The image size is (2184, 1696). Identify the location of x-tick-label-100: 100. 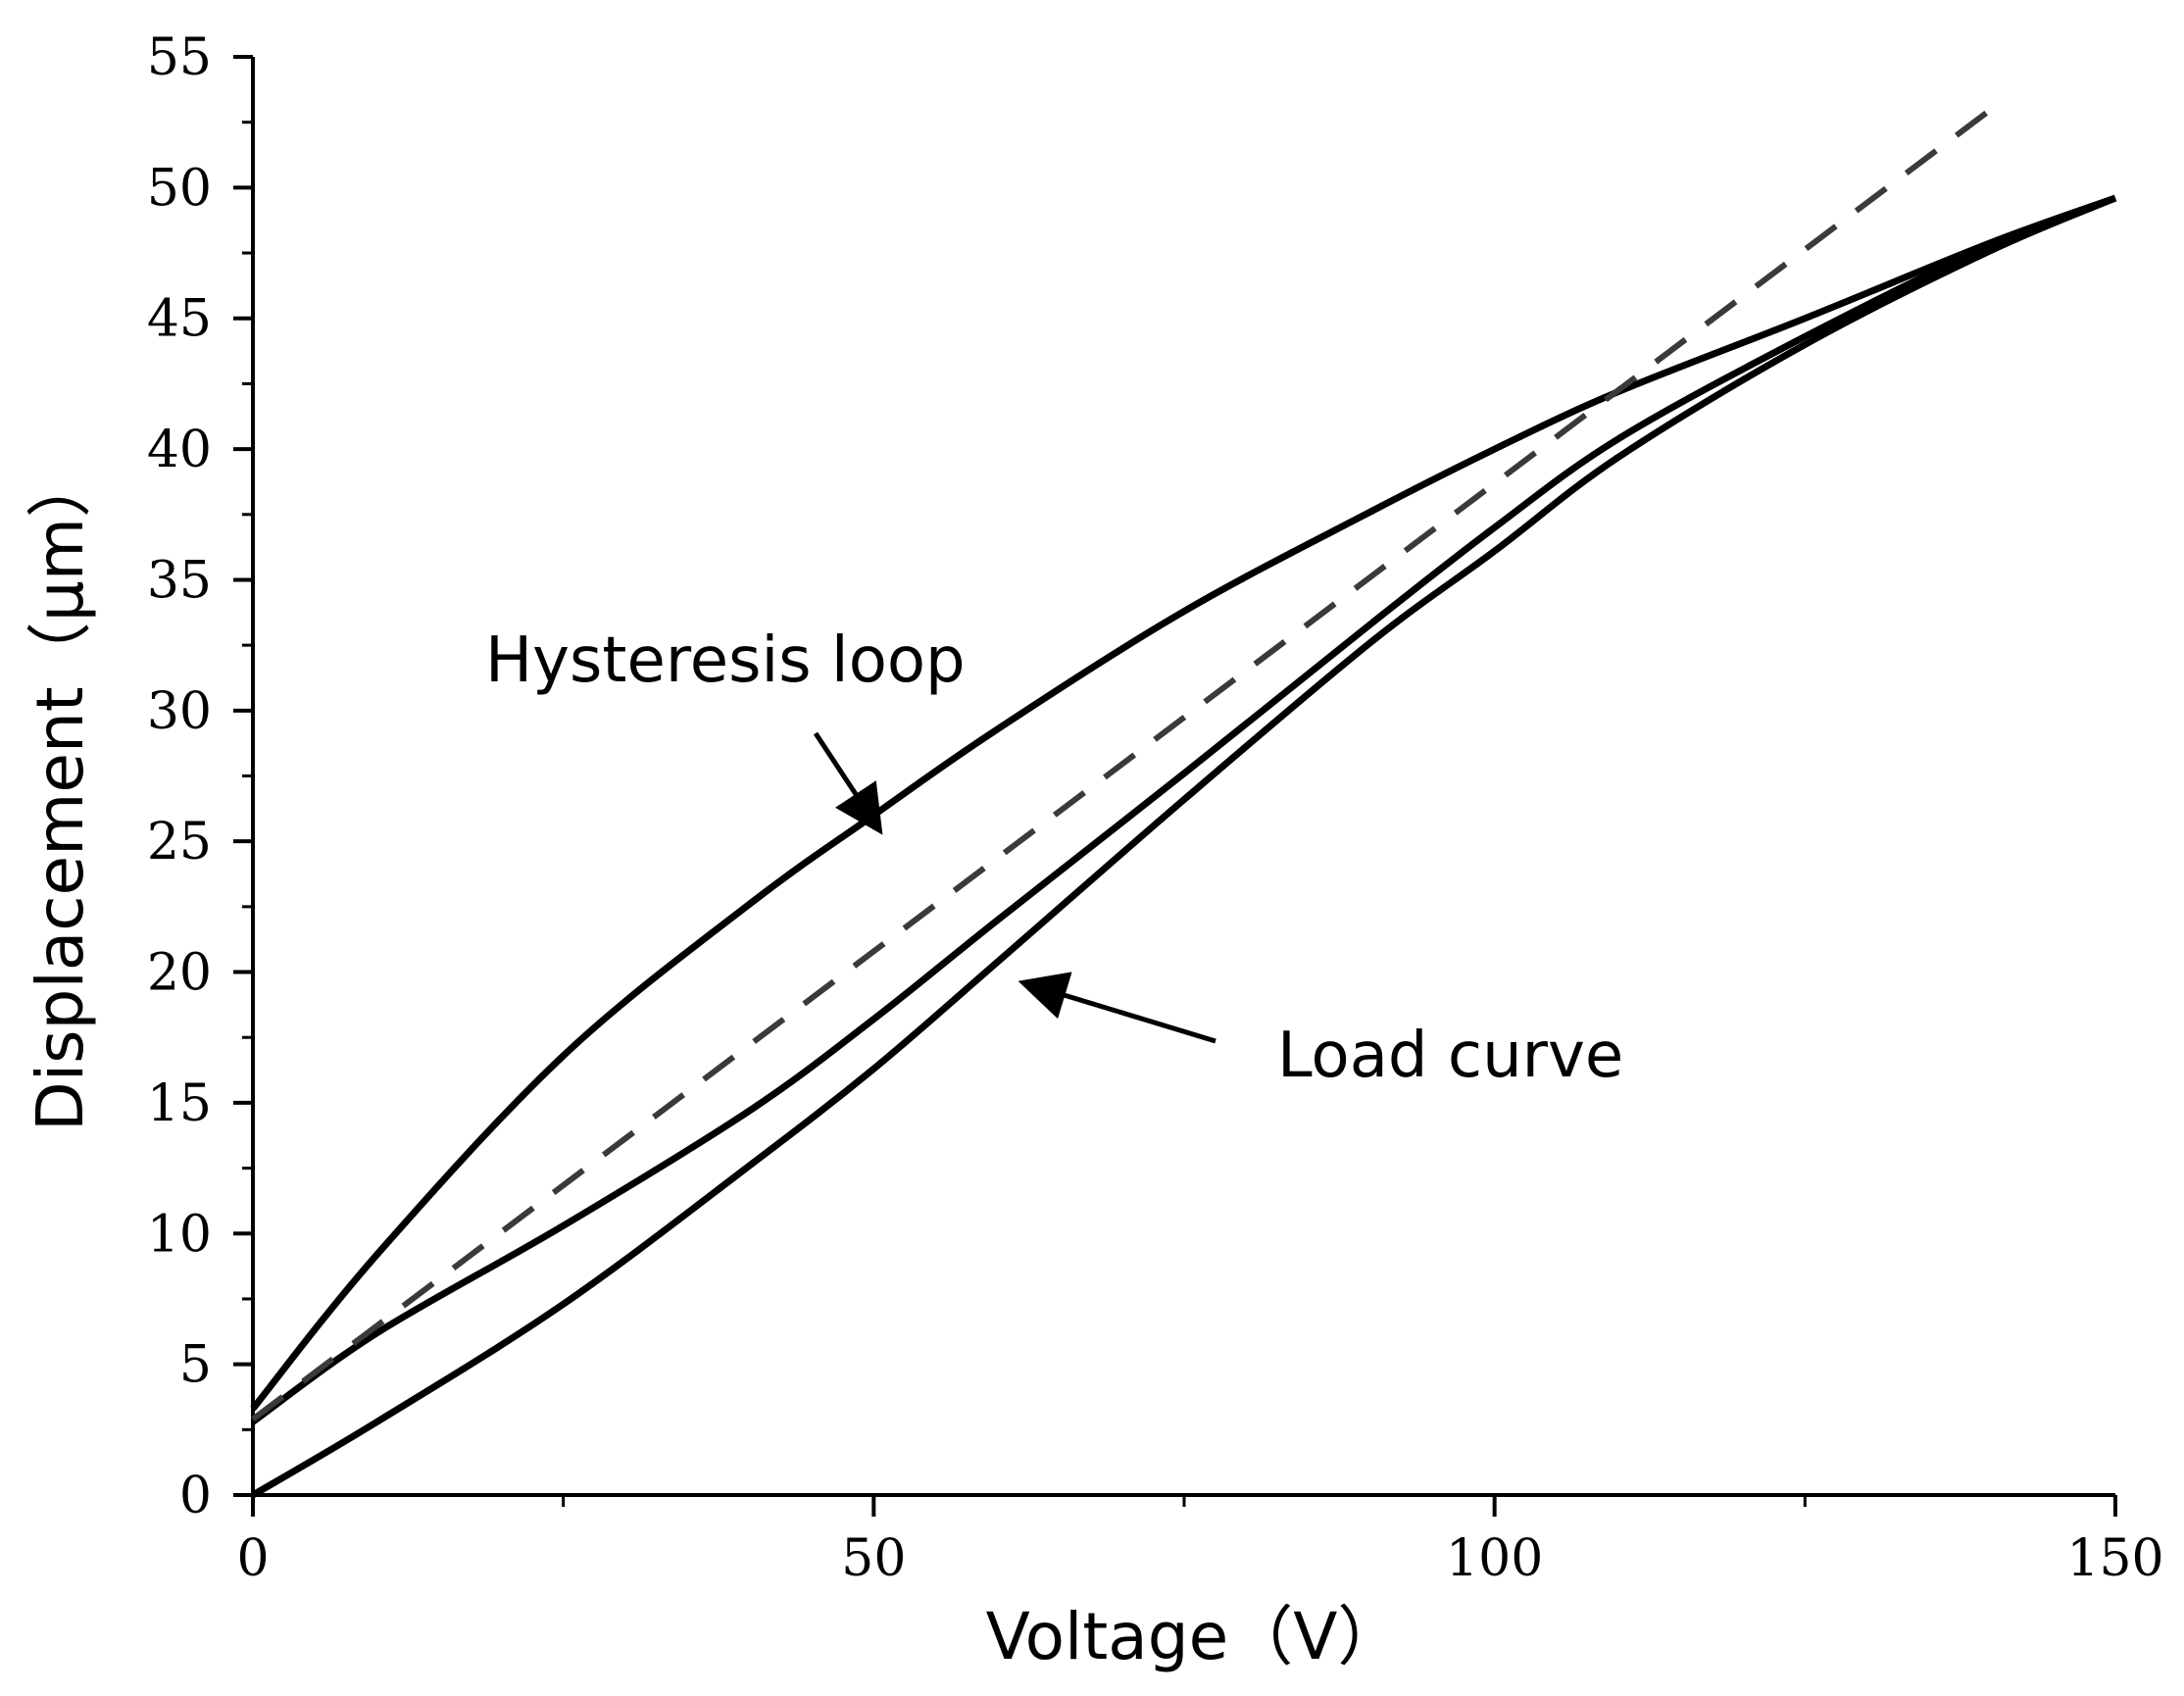
(1494, 1558).